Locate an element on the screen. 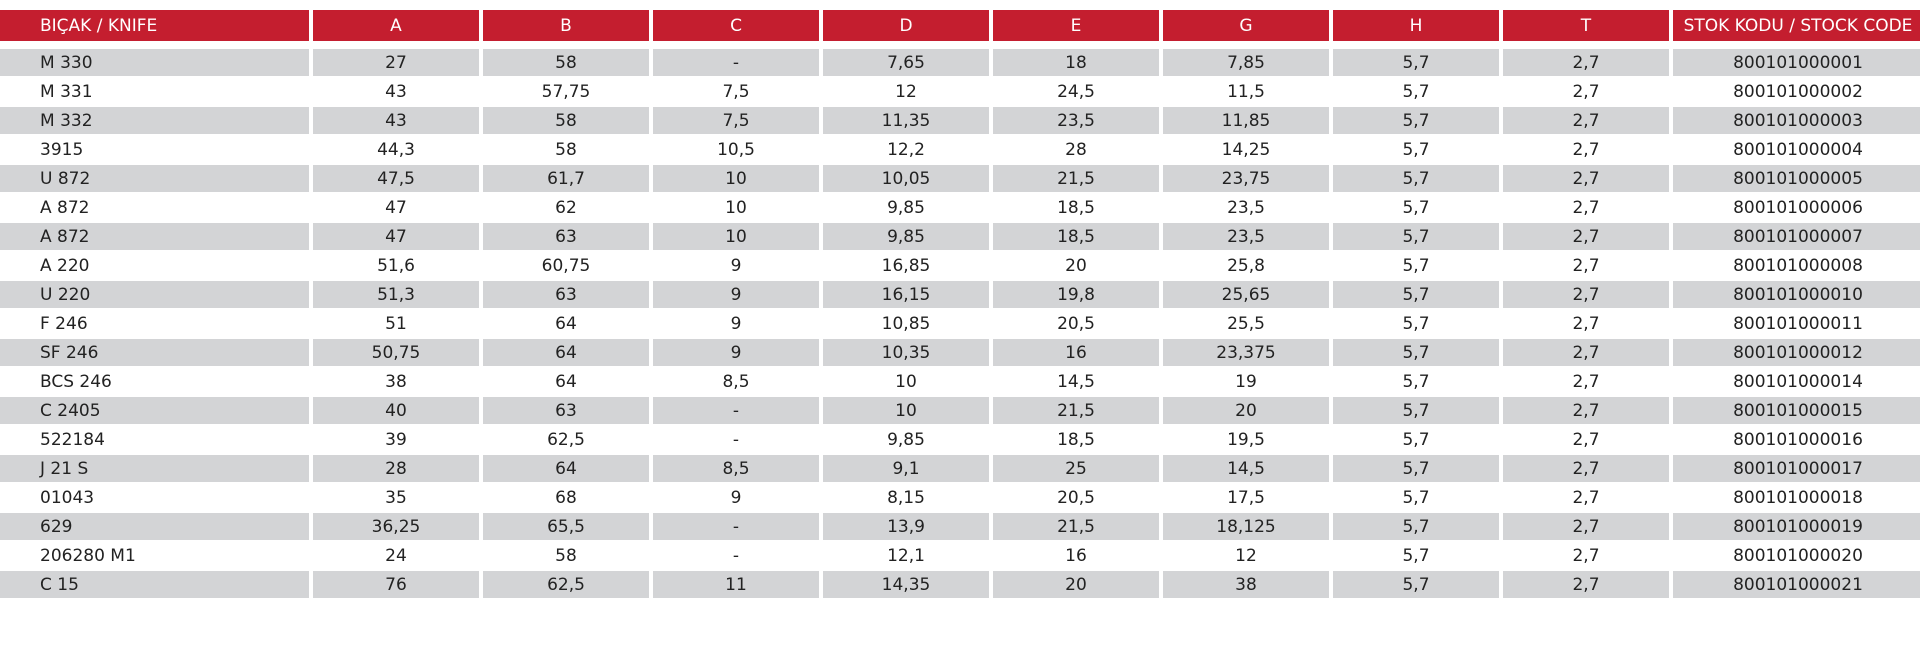 The height and width of the screenshot is (650, 1920). header-cell: BIÇAK / KNIFE is located at coordinates (154, 29).